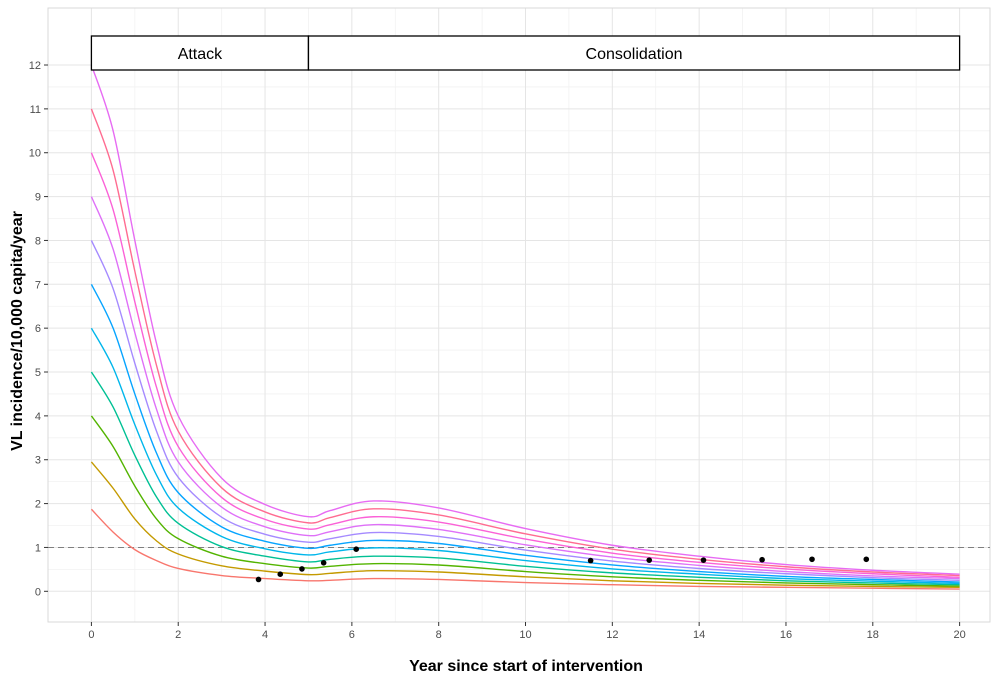 The image size is (993, 678). Describe the element at coordinates (38, 548) in the screenshot. I see `y-tick-label: 1` at that location.